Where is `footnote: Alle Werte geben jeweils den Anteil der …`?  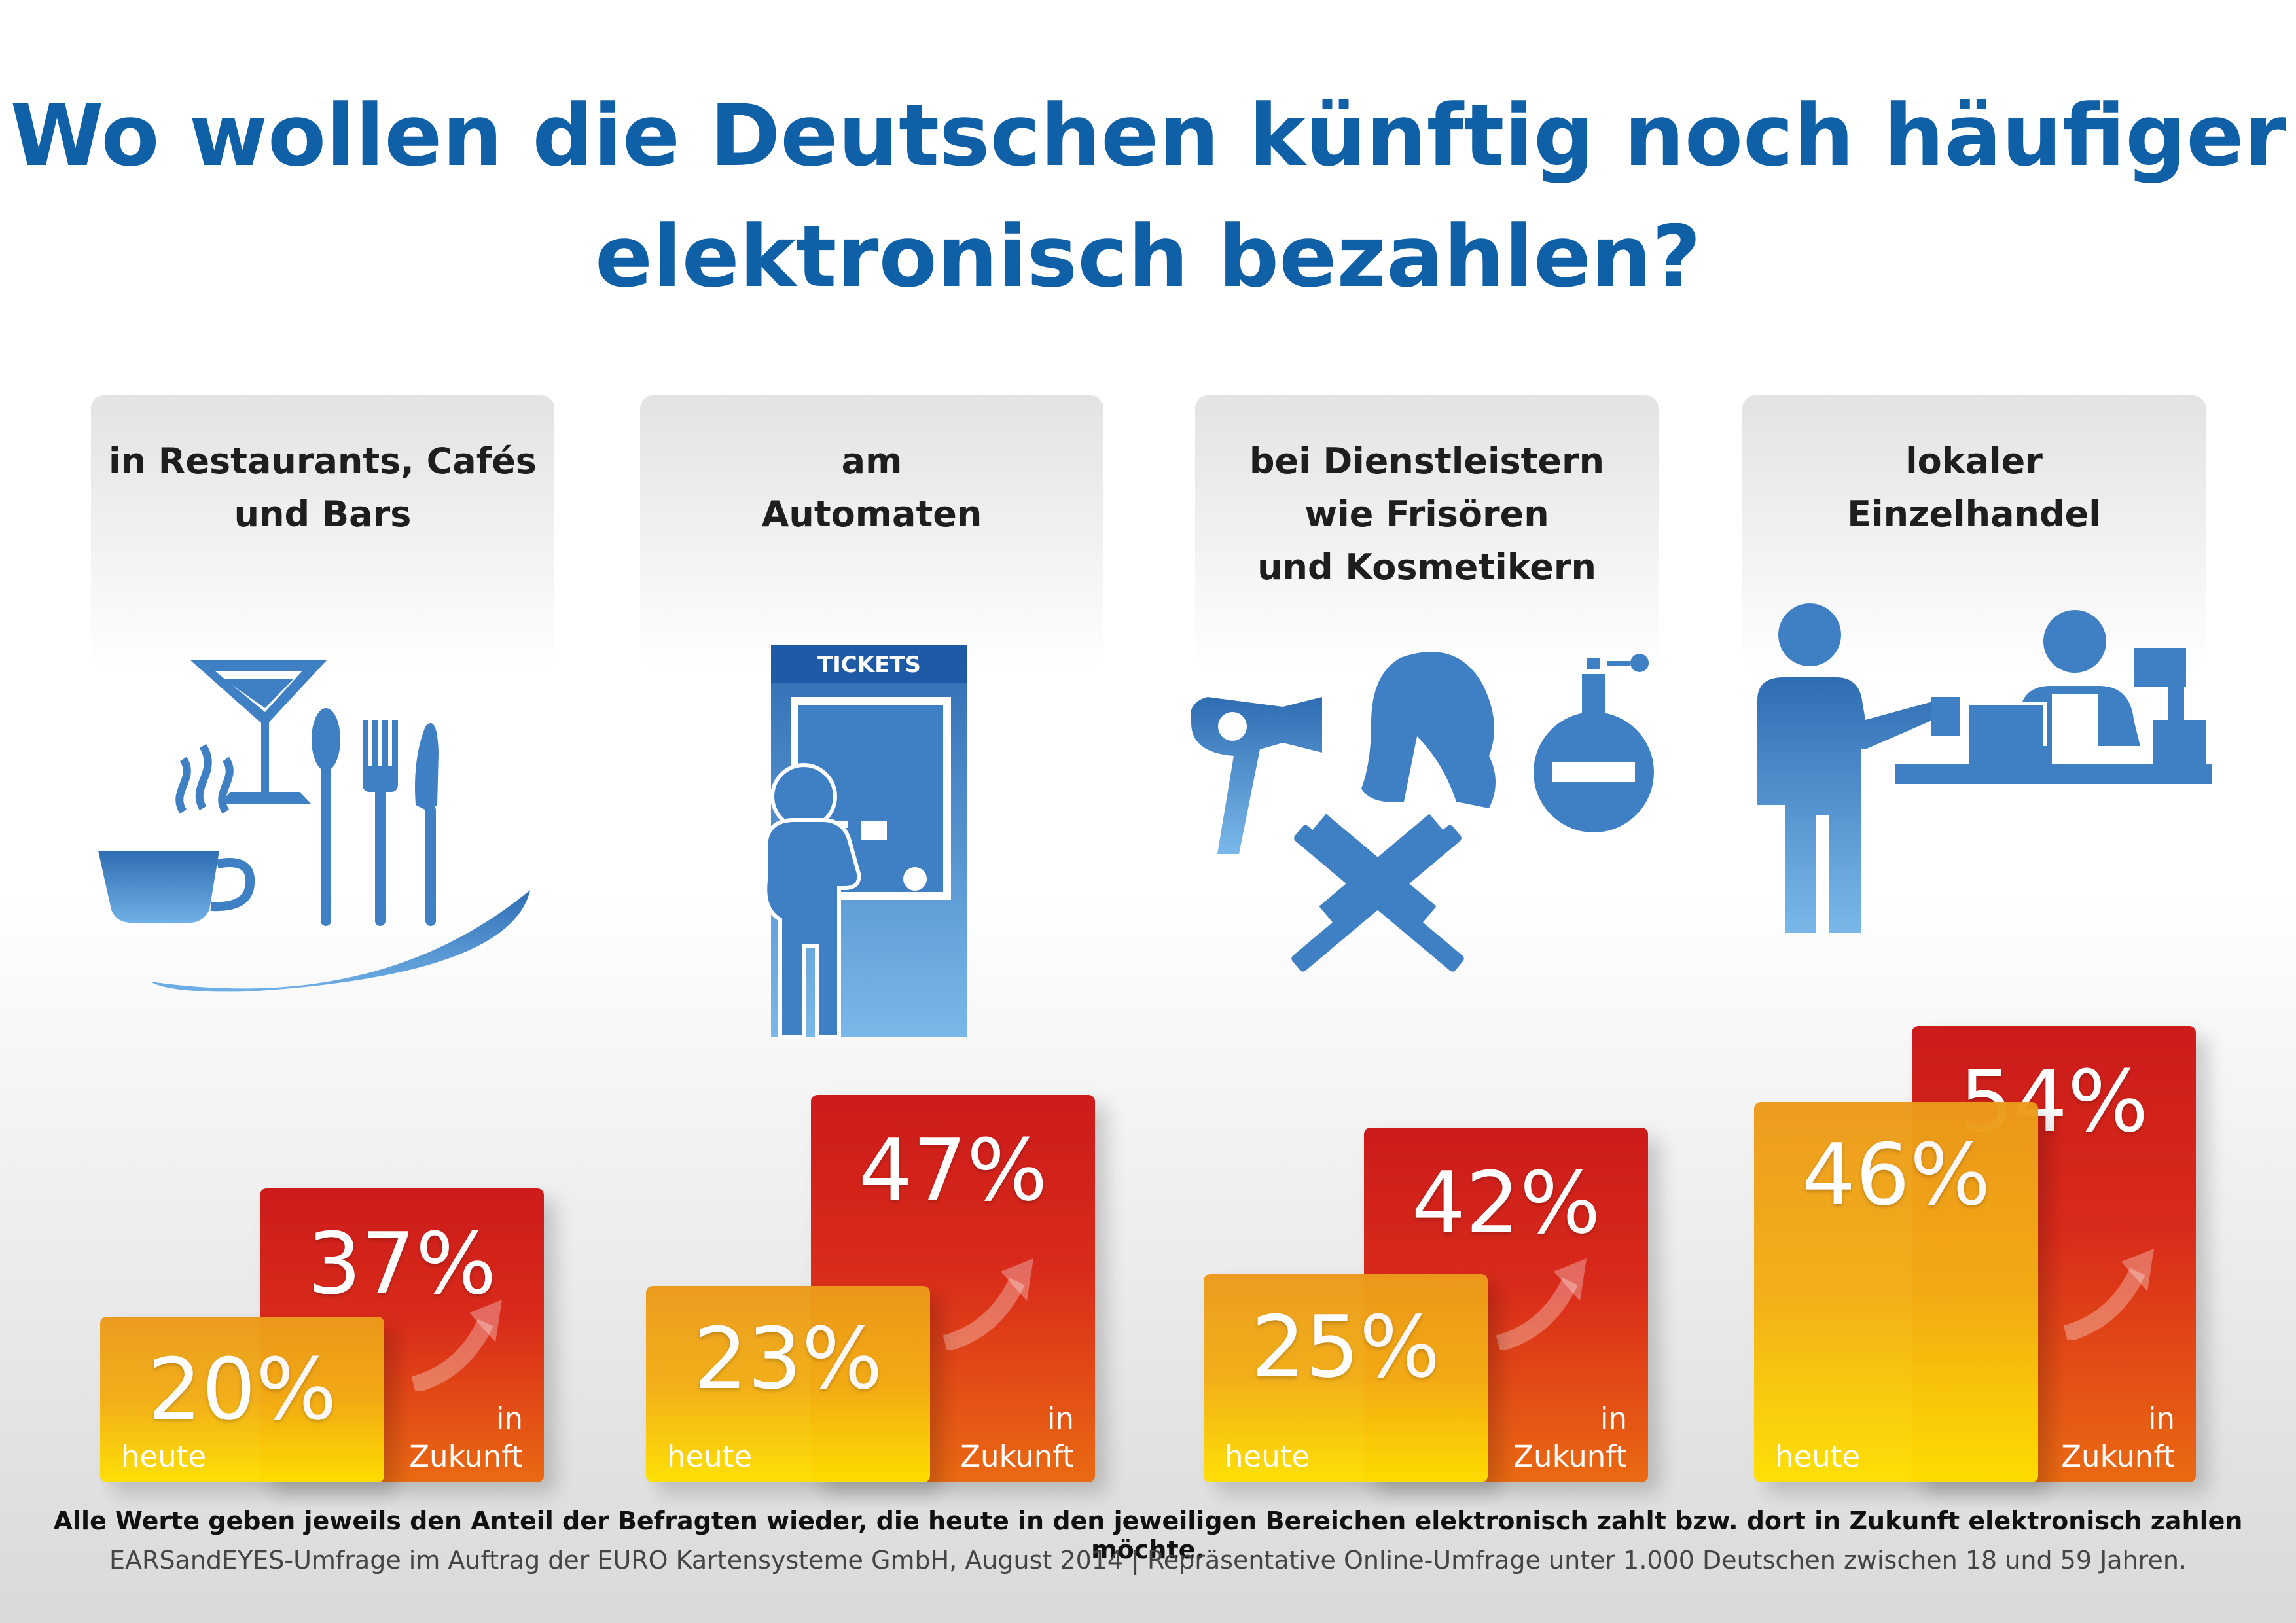 footnote: Alle Werte geben jeweils den Anteil der … is located at coordinates (1148, 1536).